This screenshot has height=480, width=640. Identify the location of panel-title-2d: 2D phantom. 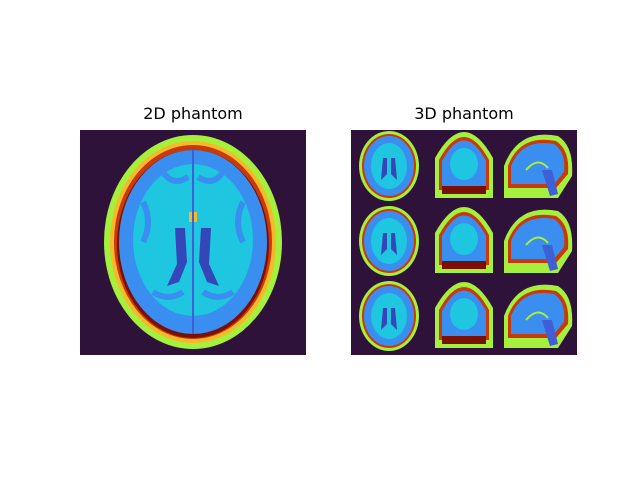
(193, 113).